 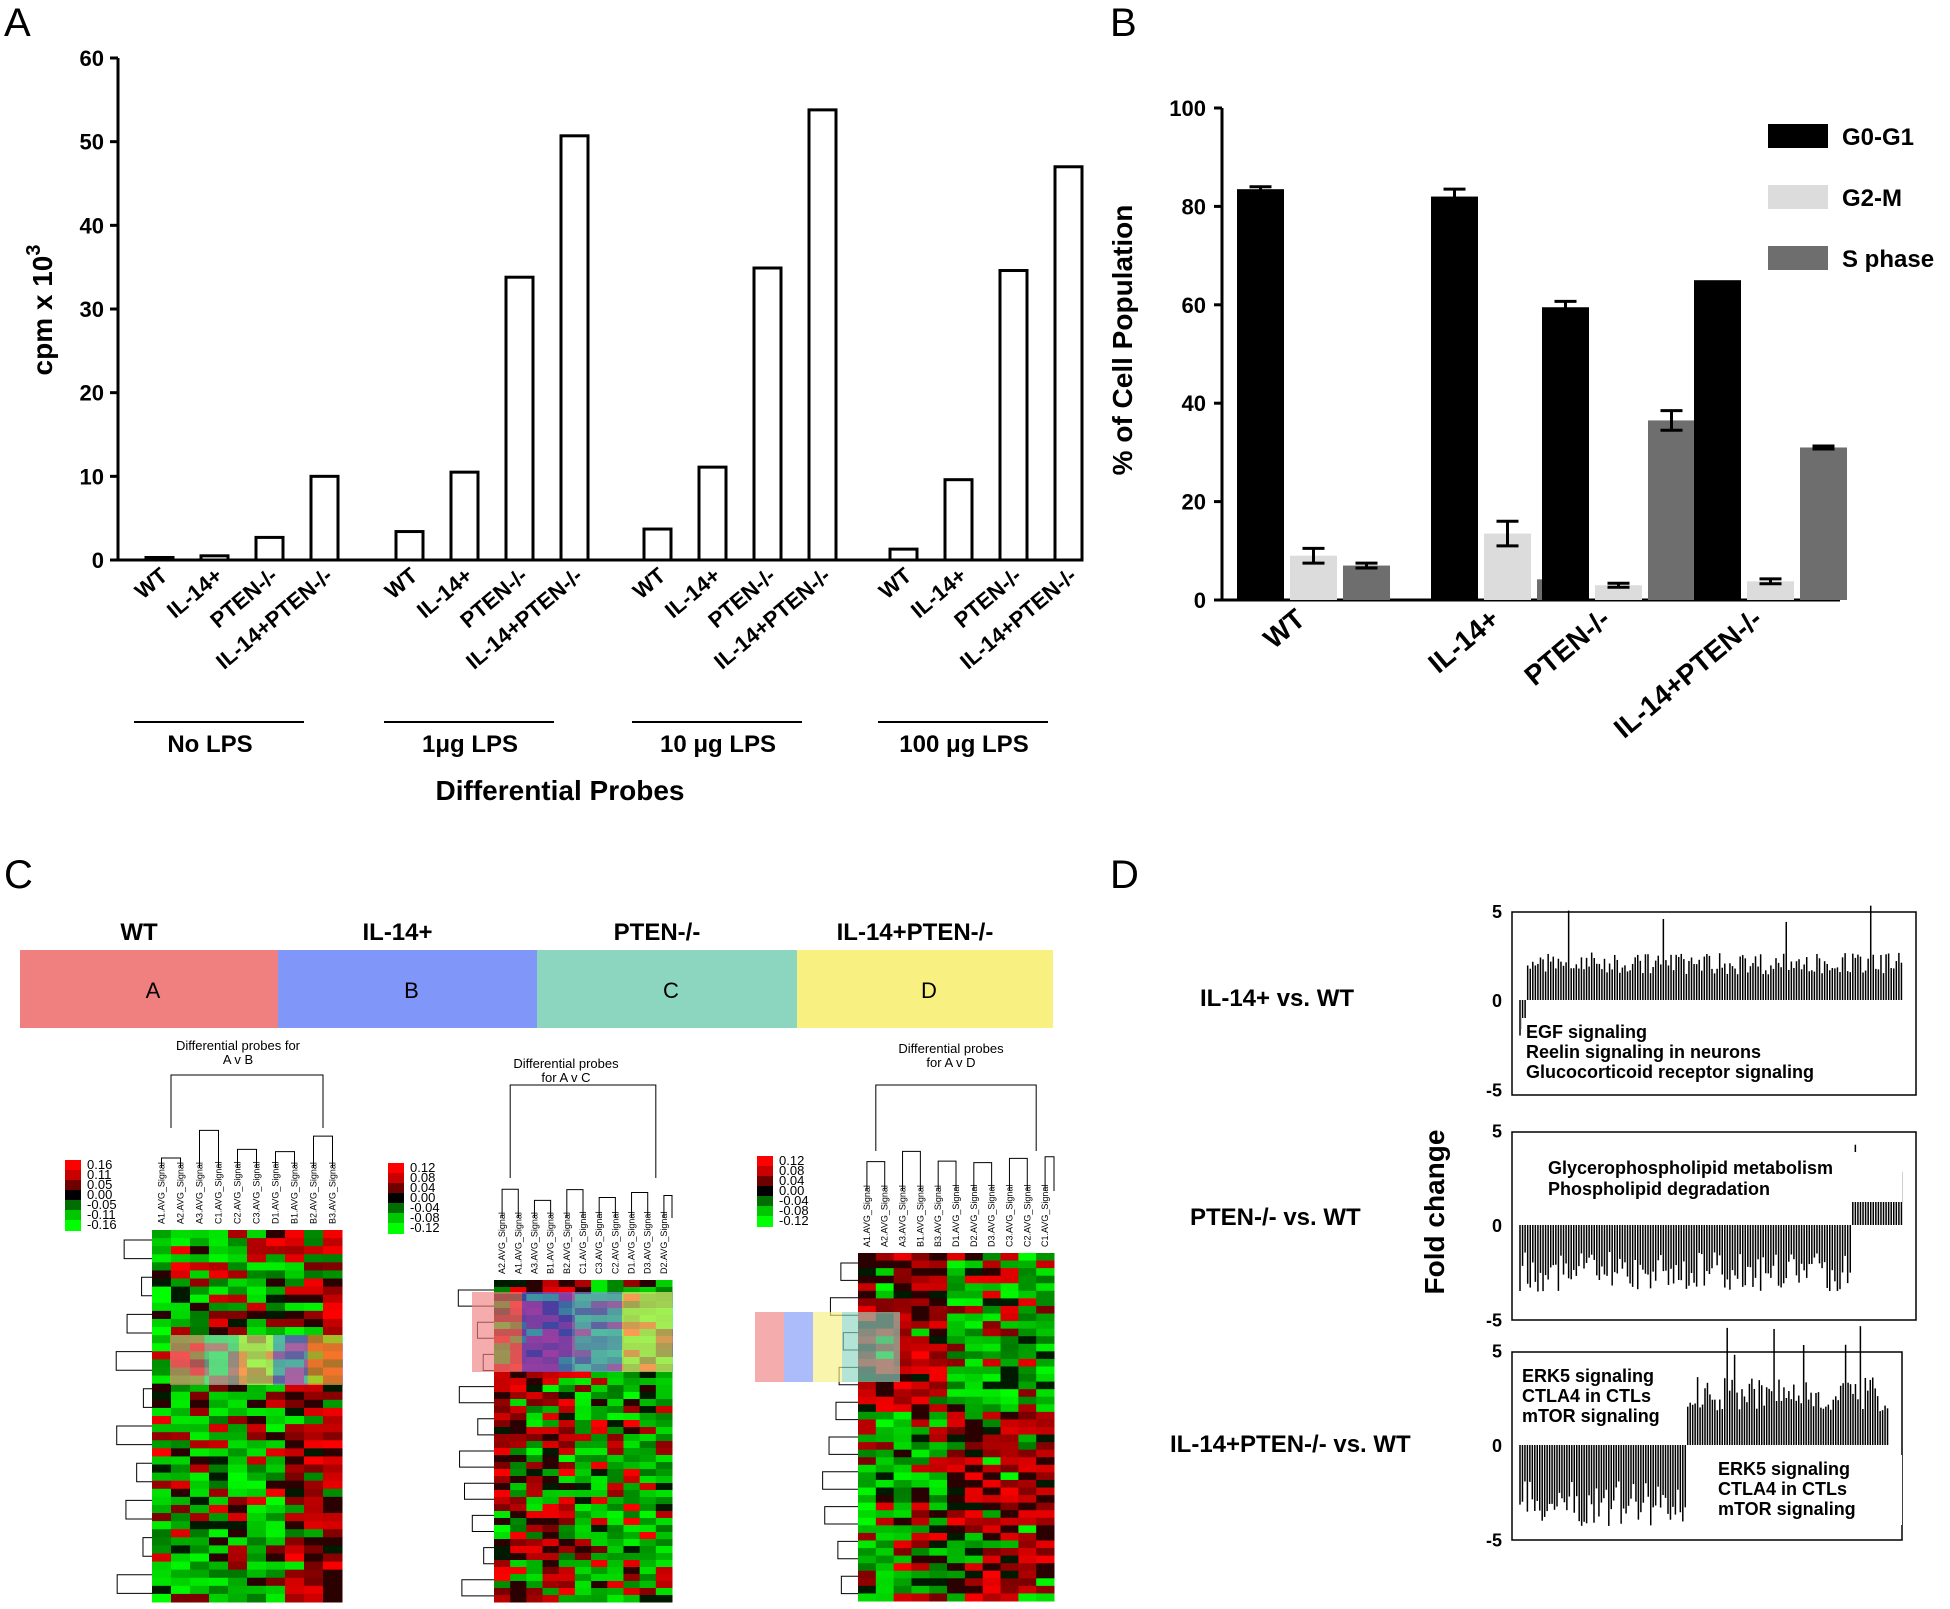 What do you see at coordinates (1494, 1321) in the screenshot?
I see `y-tick-label: -5` at bounding box center [1494, 1321].